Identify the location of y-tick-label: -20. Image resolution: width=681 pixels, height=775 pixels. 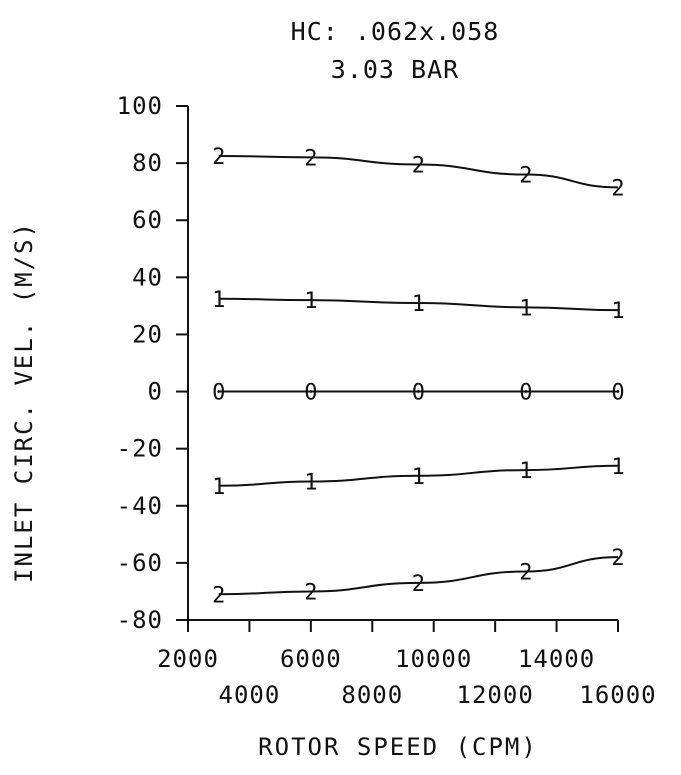
(140, 449).